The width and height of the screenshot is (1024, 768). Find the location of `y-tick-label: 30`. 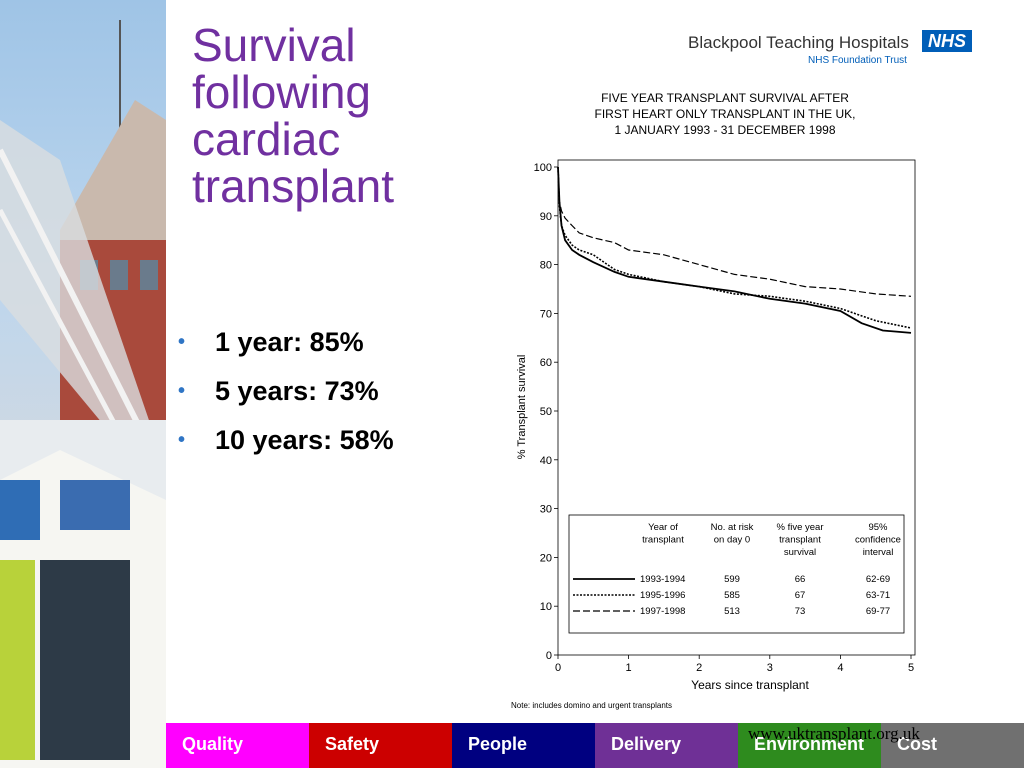

y-tick-label: 30 is located at coordinates (546, 510).